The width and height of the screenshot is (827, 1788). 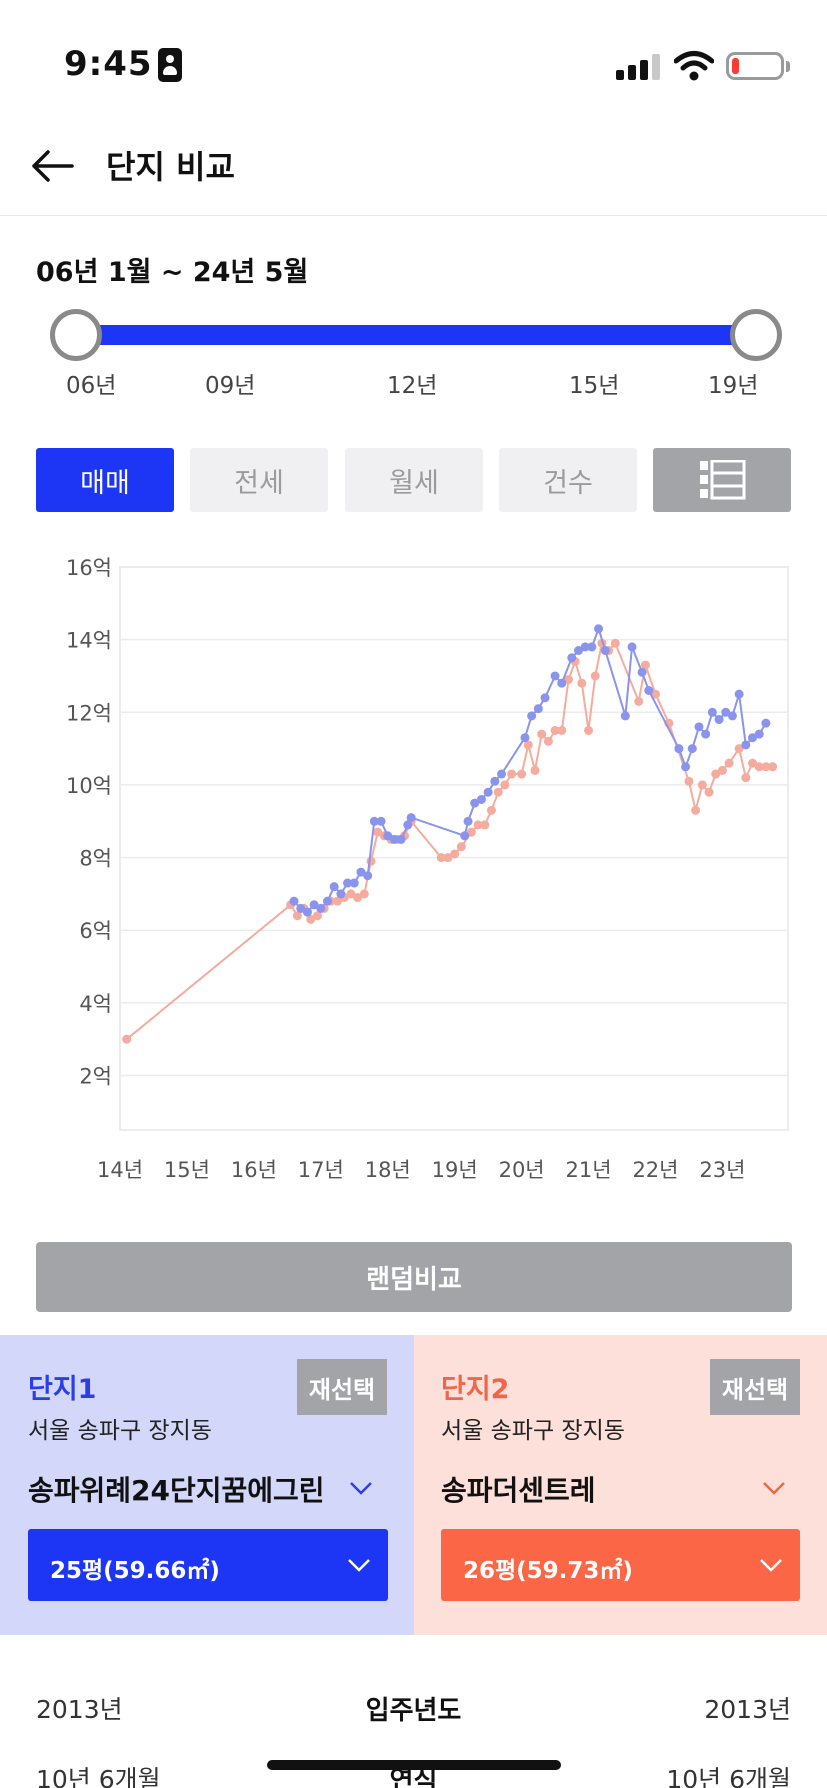 What do you see at coordinates (52, 166) in the screenshot?
I see `back-arrow-icon` at bounding box center [52, 166].